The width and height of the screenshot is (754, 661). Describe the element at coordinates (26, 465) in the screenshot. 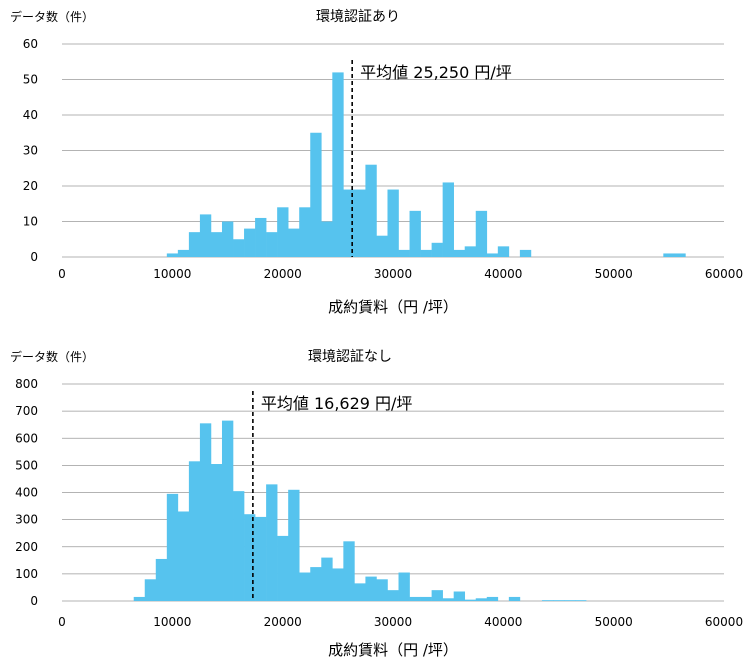

I see `panel2-y-tick-label: 500` at that location.